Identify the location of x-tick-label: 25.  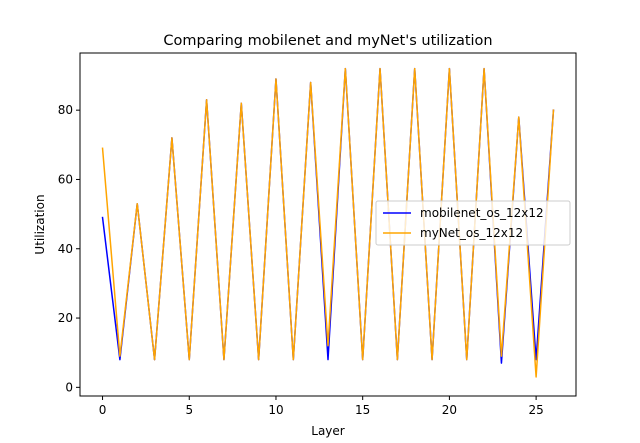
(535, 410).